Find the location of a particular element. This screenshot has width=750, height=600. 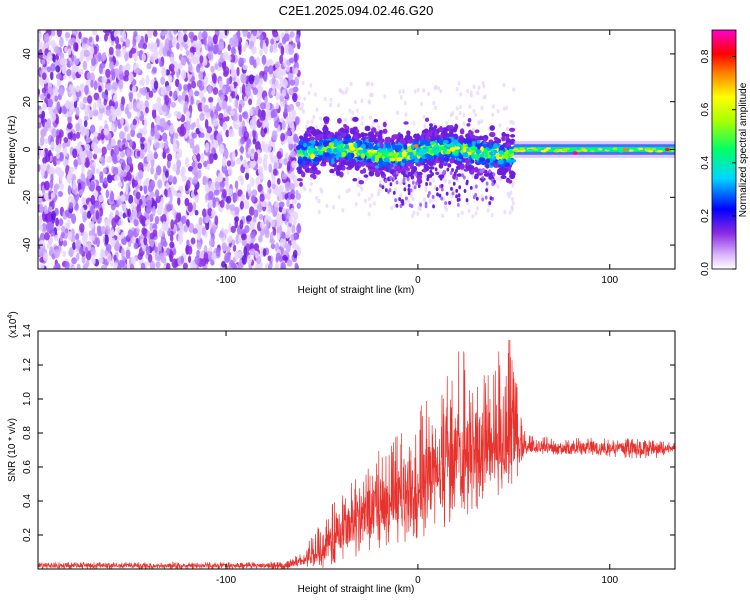

snr-multiplier: (x104) is located at coordinates (13, 324).